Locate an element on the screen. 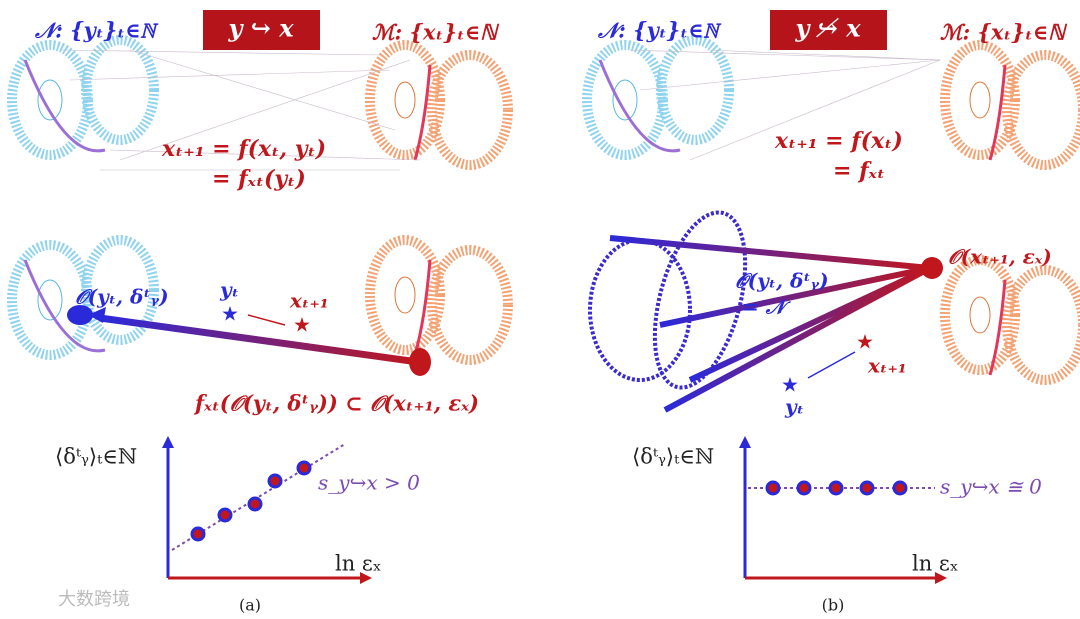 The height and width of the screenshot is (619, 1080). mapping: fₓₜ(𝒪(yₜ, δᵗᵧ)) ⊂ 𝒪(xₜ₊₁, εₓ) is located at coordinates (336, 403).